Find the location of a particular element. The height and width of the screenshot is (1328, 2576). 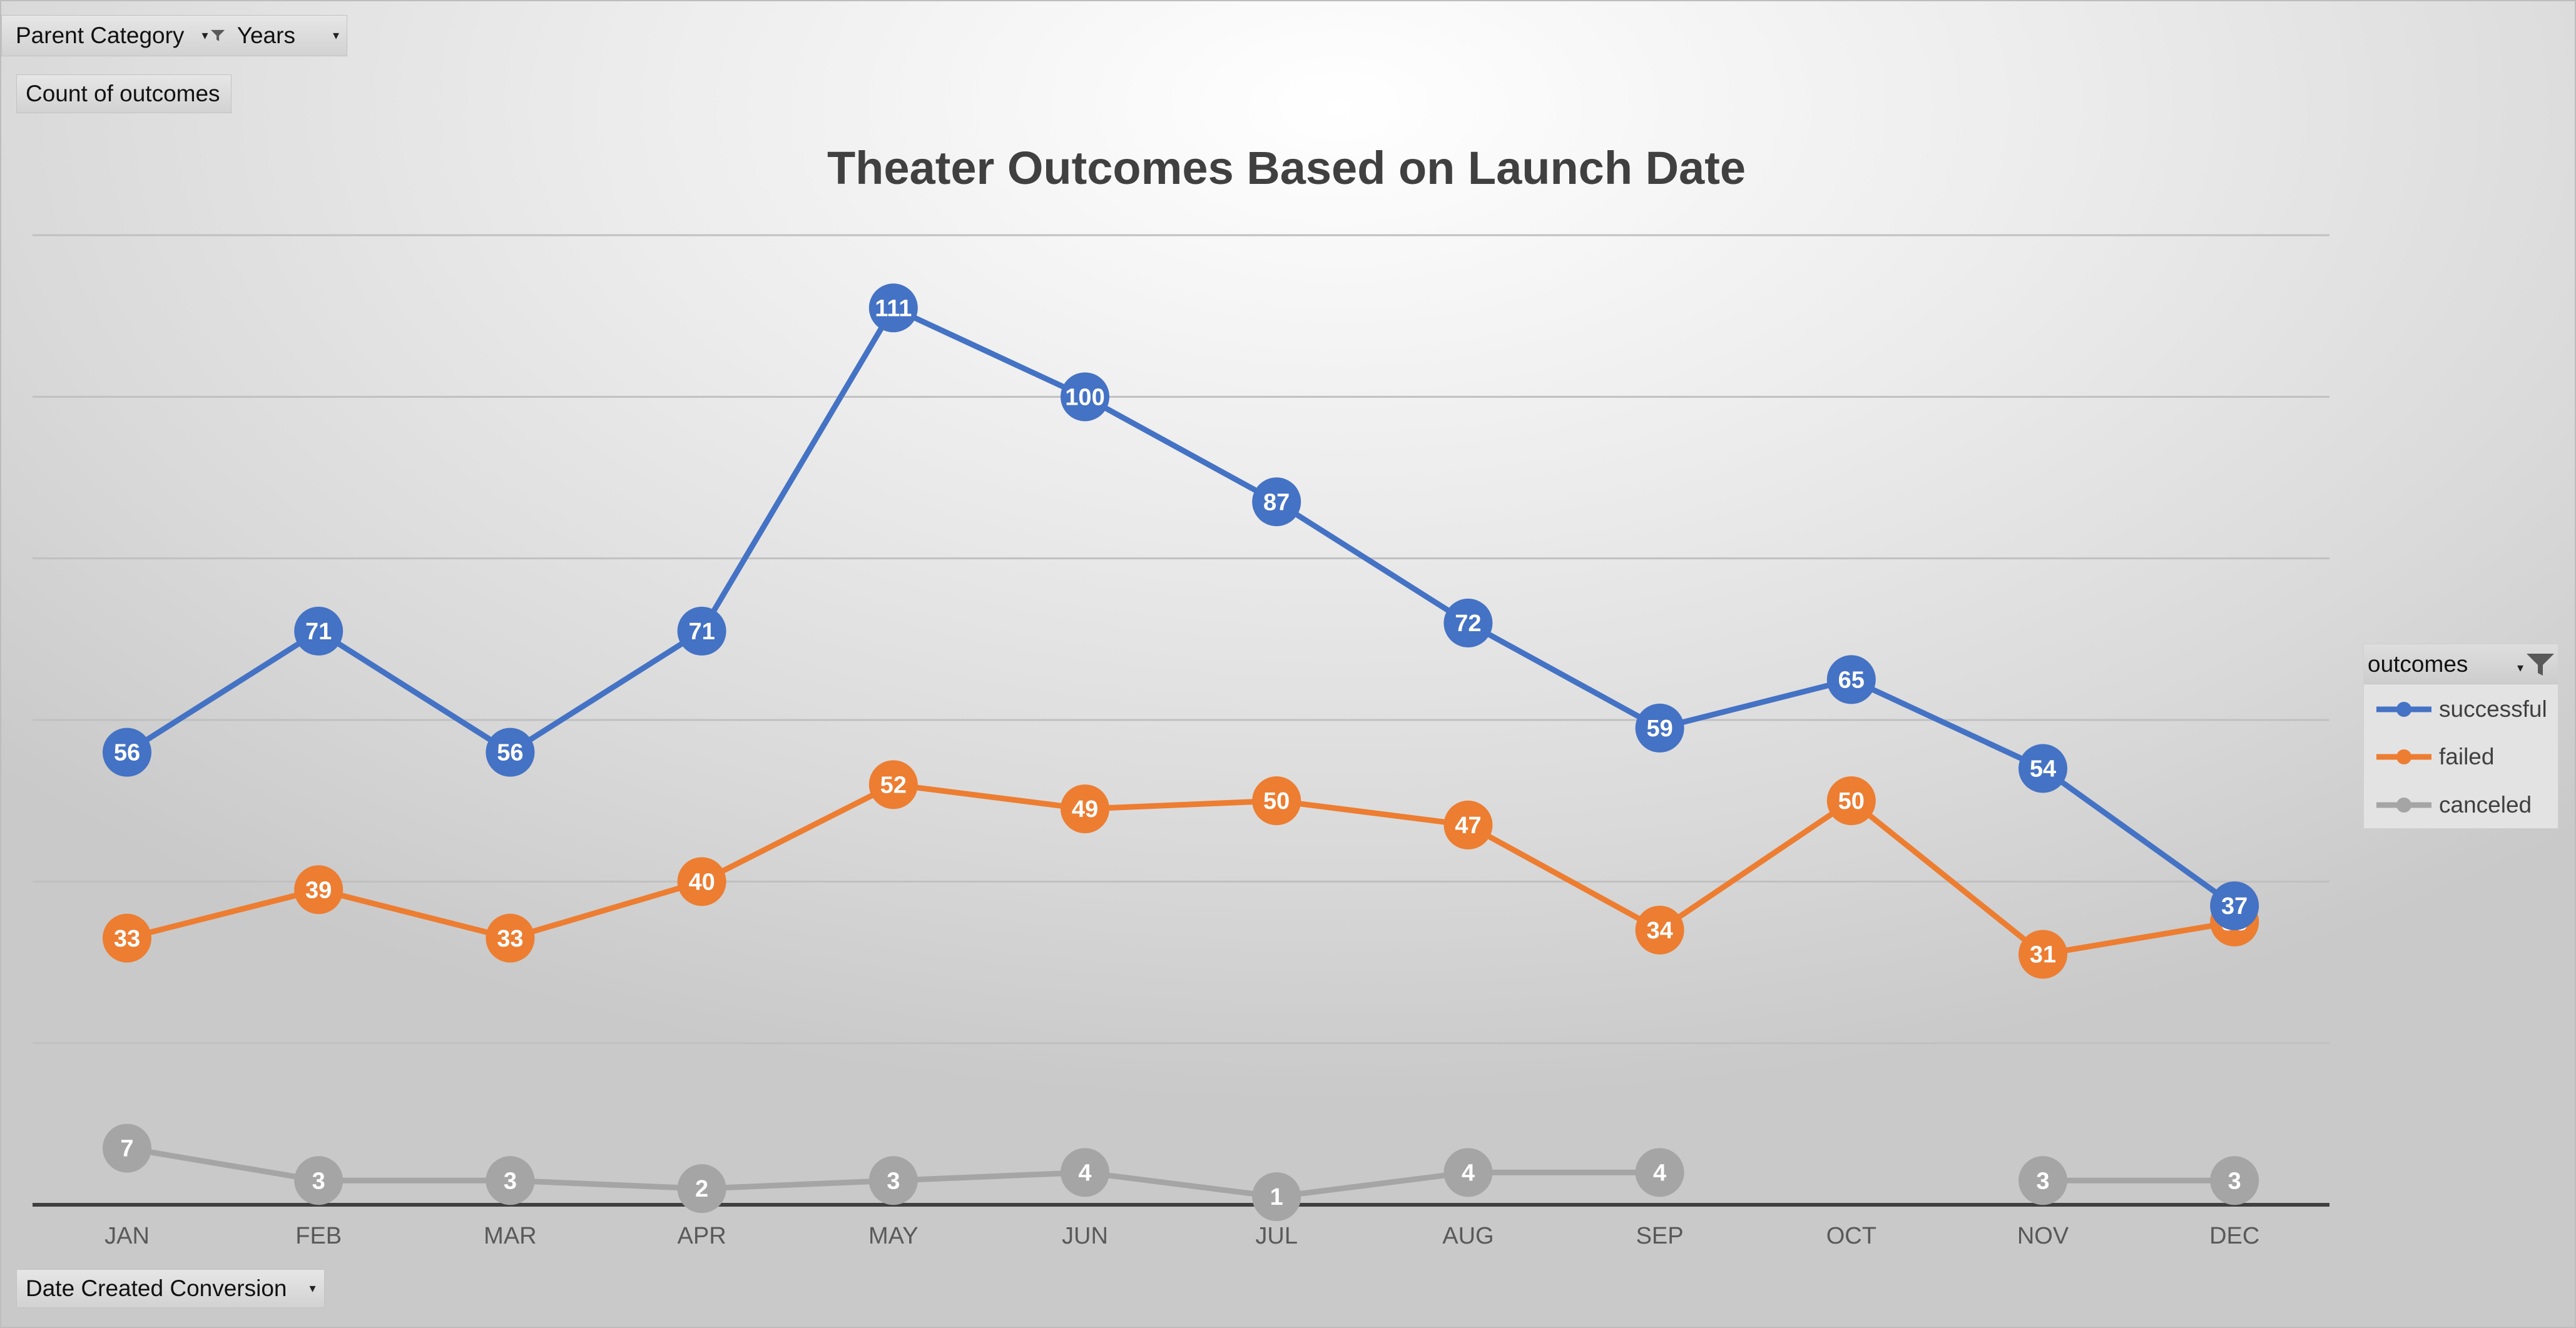

legend-dropdown-arrow-icon: ▾ is located at coordinates (2520, 668).